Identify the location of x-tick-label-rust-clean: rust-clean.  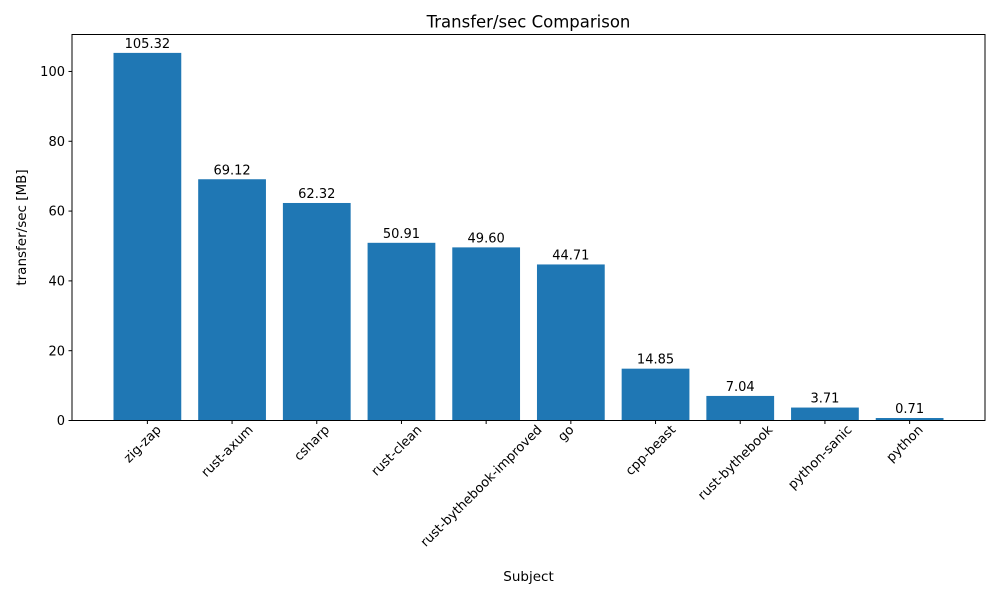
(397, 451).